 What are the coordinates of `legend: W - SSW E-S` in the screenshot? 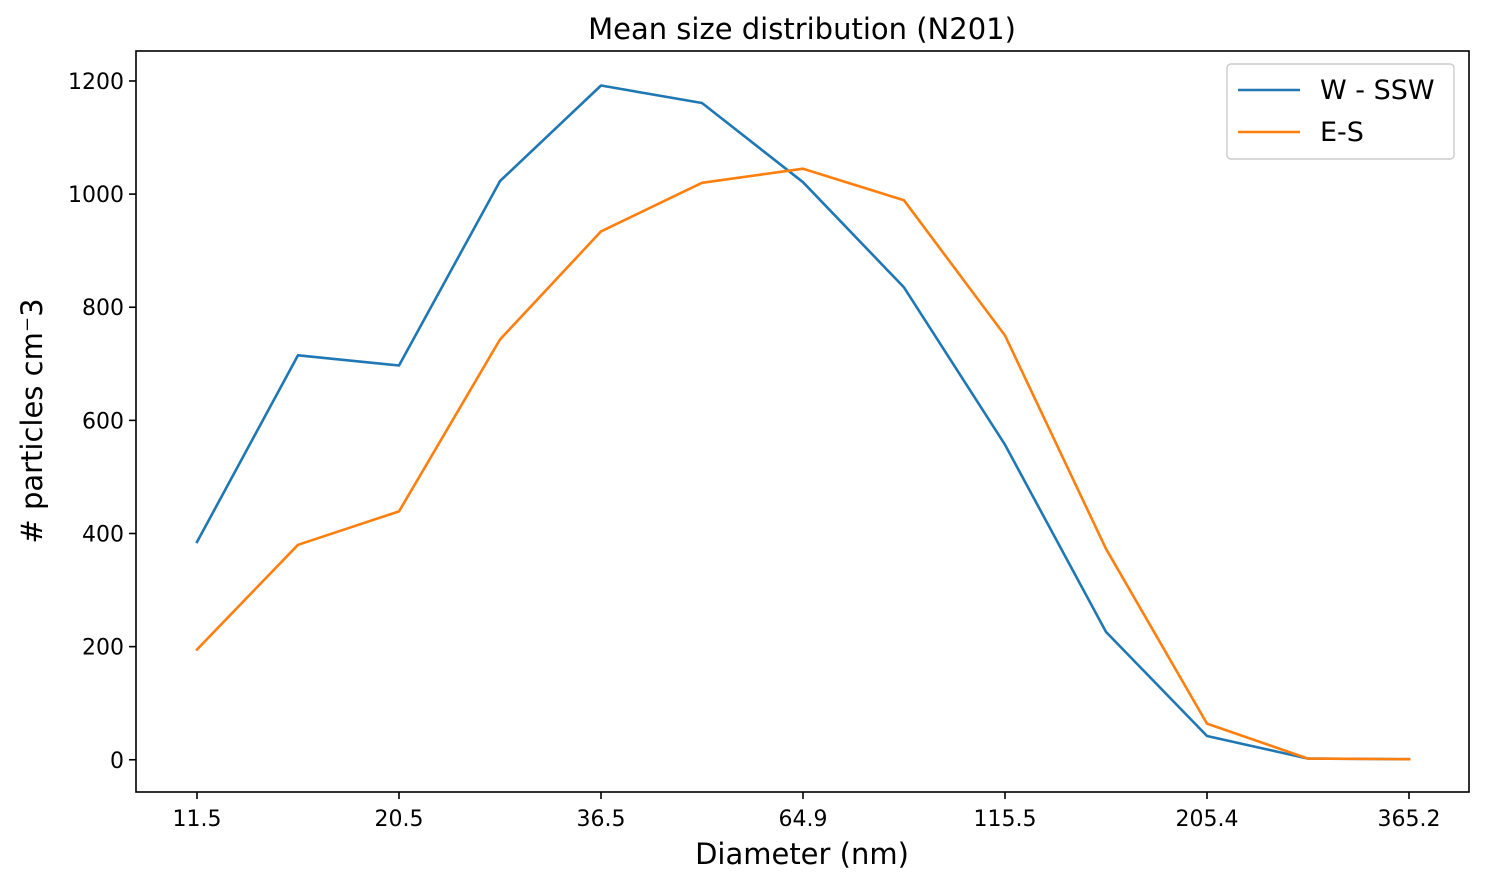 It's located at (1340, 111).